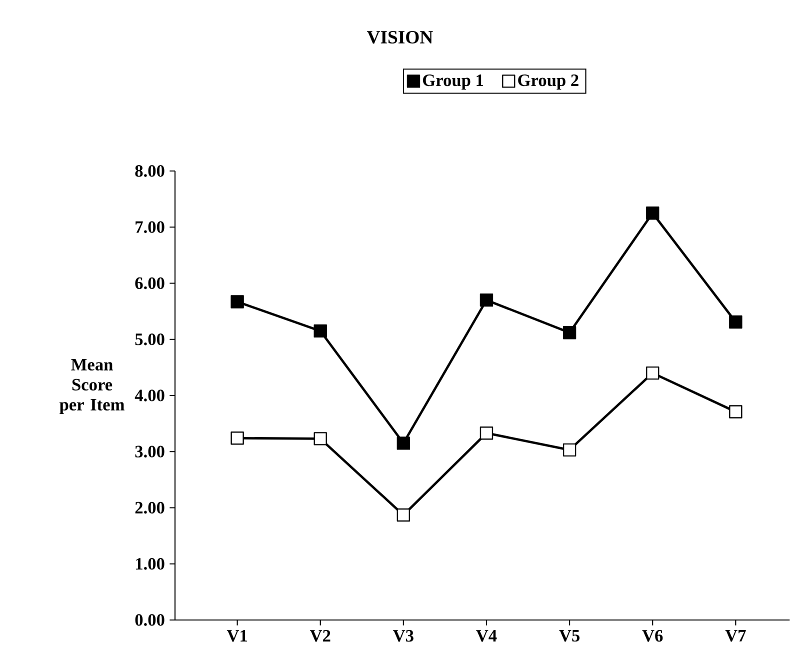  Describe the element at coordinates (548, 82) in the screenshot. I see `legend-label: Group 2` at that location.